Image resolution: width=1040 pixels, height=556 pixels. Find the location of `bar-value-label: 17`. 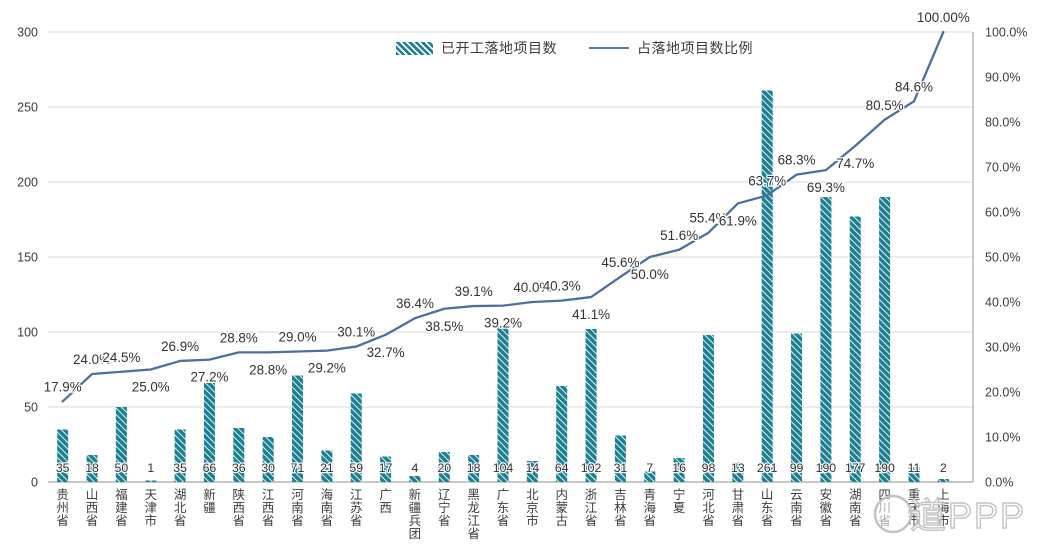

bar-value-label: 17 is located at coordinates (386, 468).